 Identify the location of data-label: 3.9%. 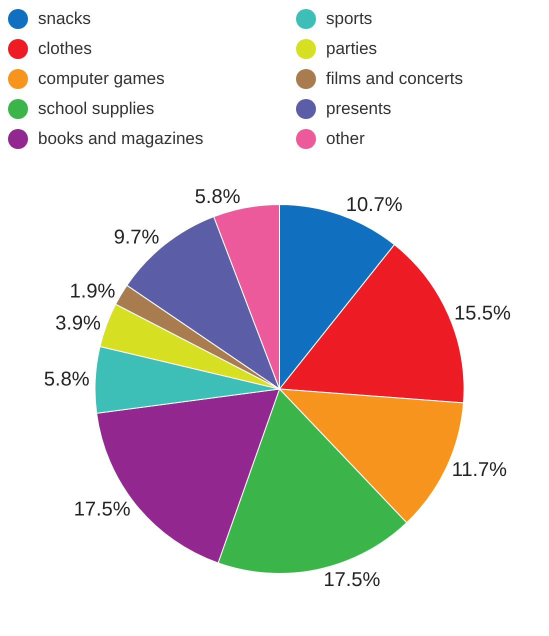
(78, 323).